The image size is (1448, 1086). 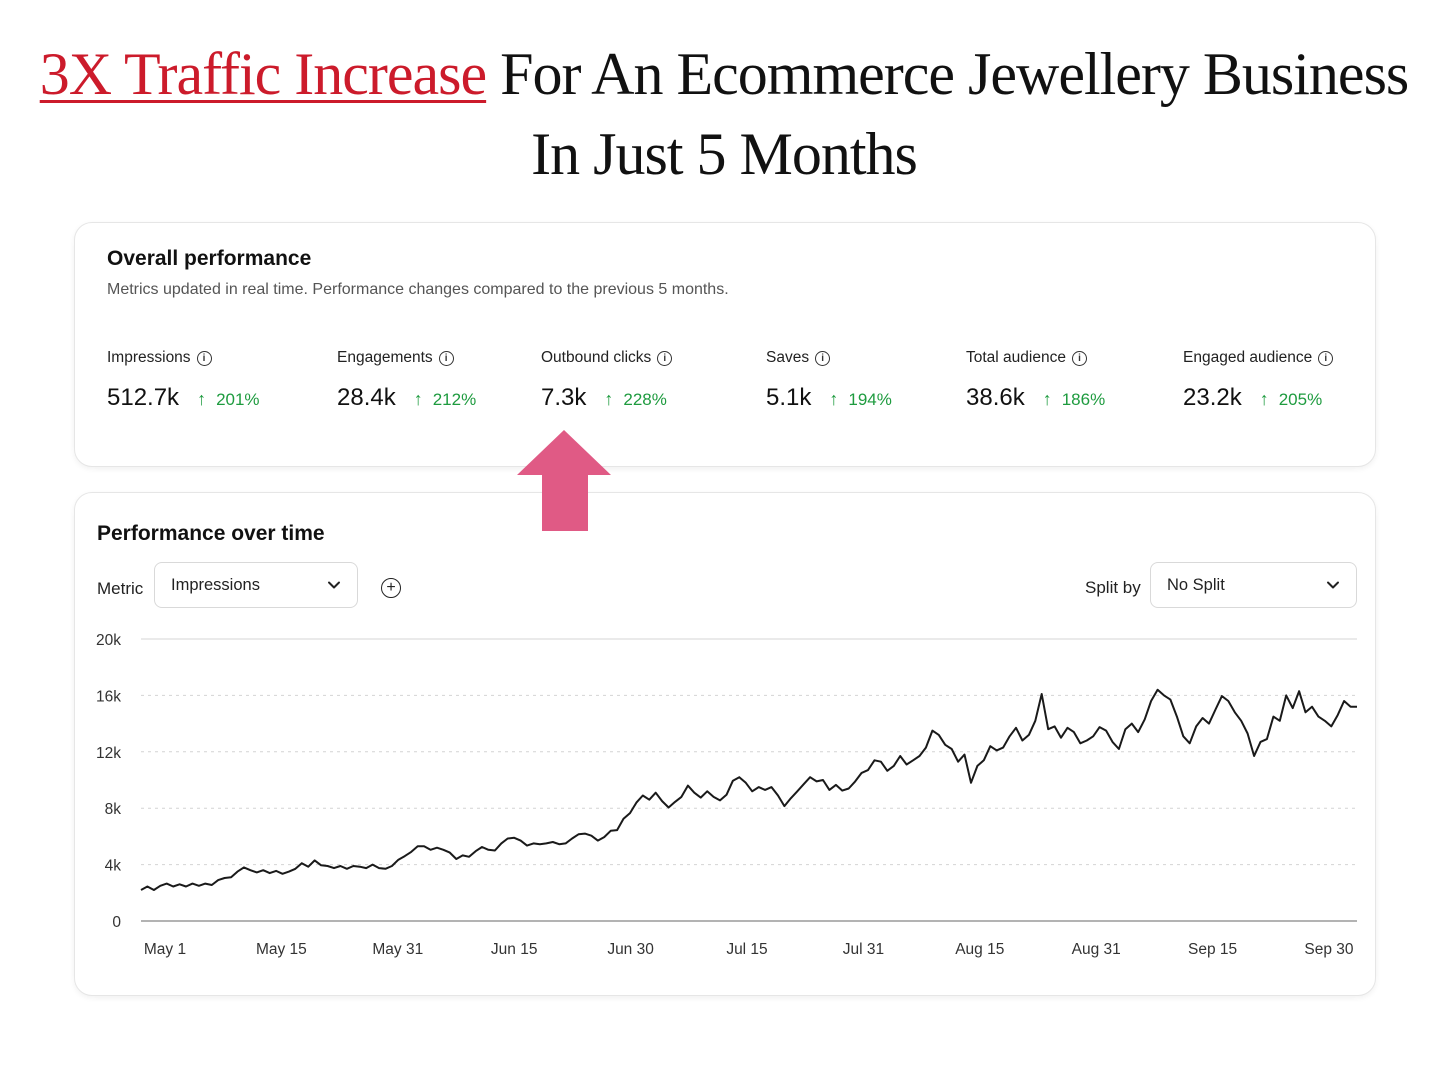 I want to click on metric-value: 512.7k, so click(x=143, y=397).